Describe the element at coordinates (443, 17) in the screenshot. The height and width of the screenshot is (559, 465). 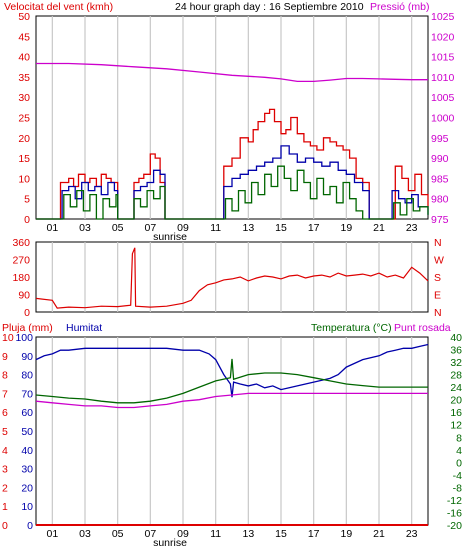
I see `panel1-y2-tick-label: 1025` at that location.